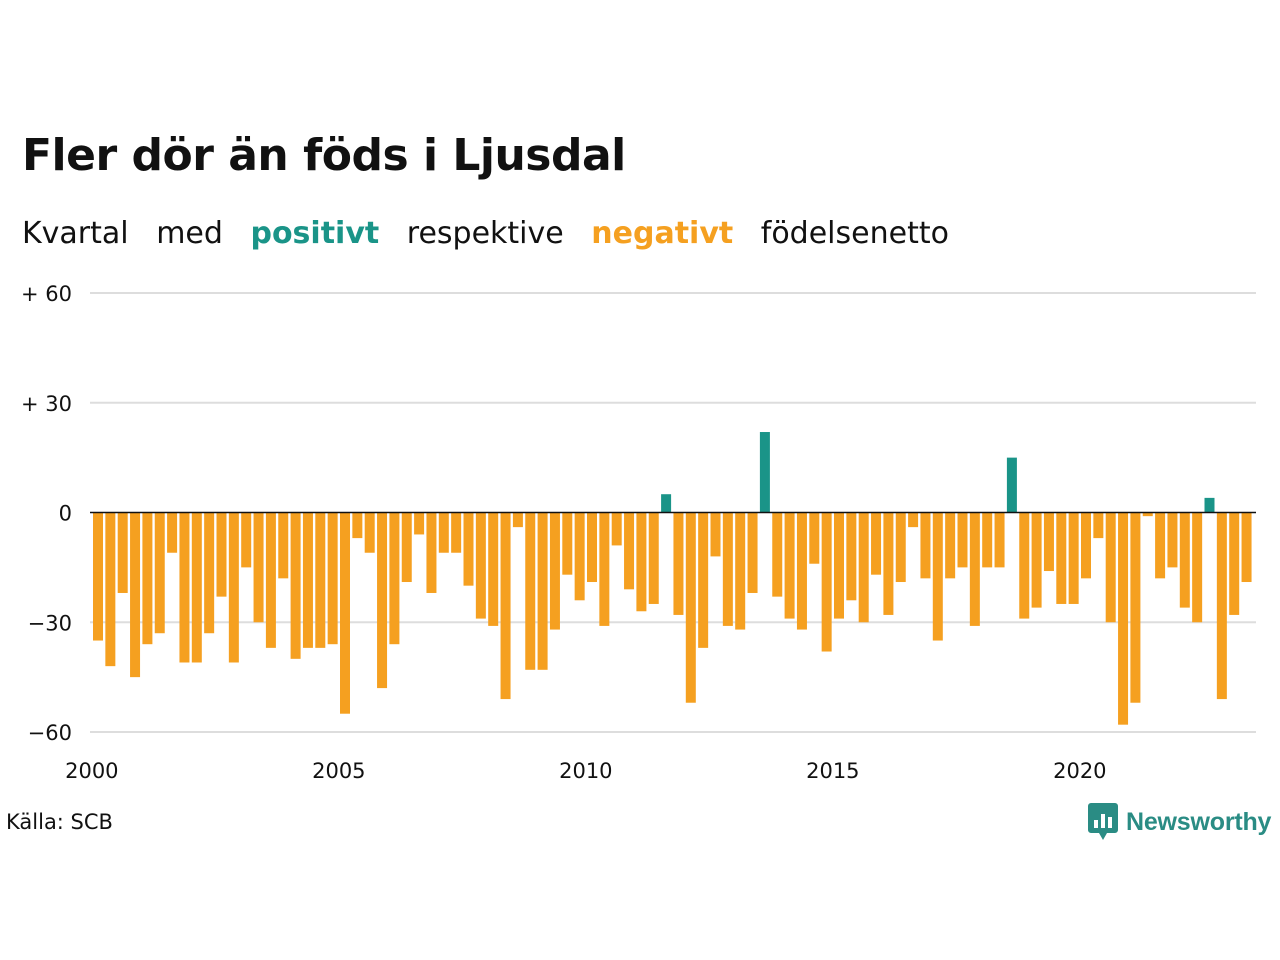  I want to click on x-tick-label: 2020, so click(1079, 771).